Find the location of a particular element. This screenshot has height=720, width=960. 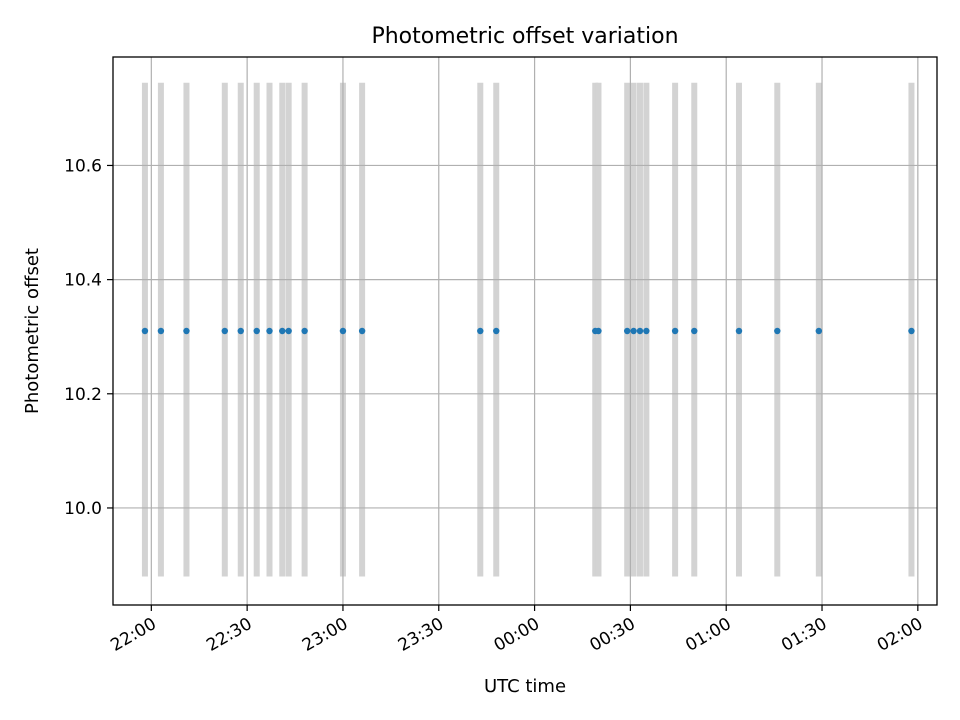

y-axis: 10.0 10.2 10.4 10.6 is located at coordinates (88, 337).